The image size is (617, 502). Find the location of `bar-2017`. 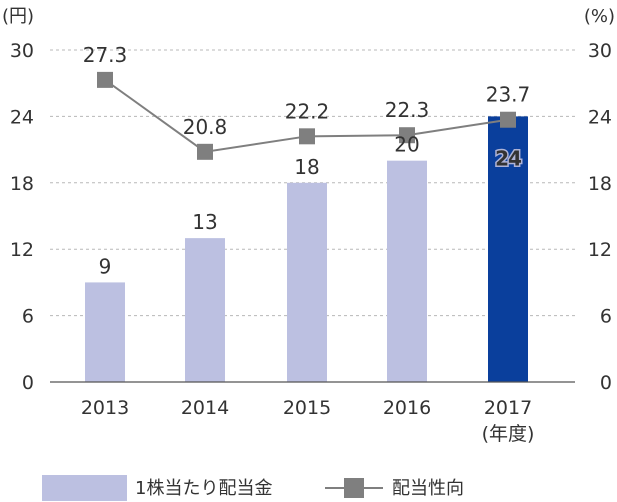

bar-2017 is located at coordinates (508, 249).